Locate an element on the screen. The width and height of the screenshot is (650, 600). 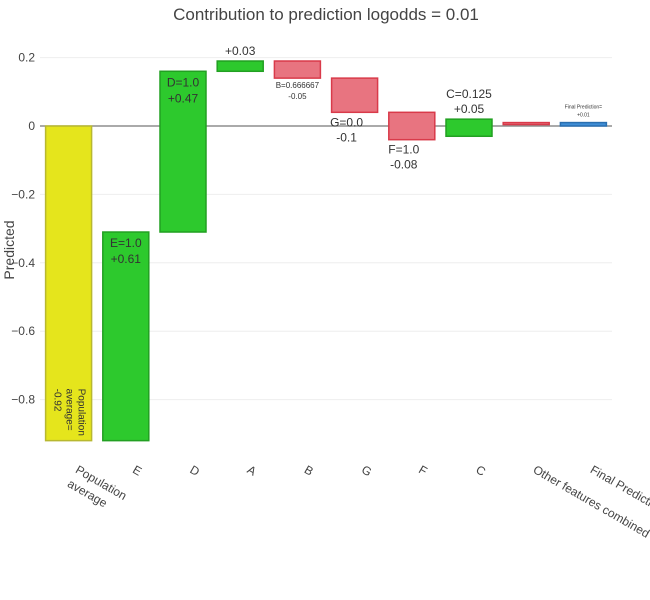
bar-label: E=1.0 is located at coordinates (126, 243).